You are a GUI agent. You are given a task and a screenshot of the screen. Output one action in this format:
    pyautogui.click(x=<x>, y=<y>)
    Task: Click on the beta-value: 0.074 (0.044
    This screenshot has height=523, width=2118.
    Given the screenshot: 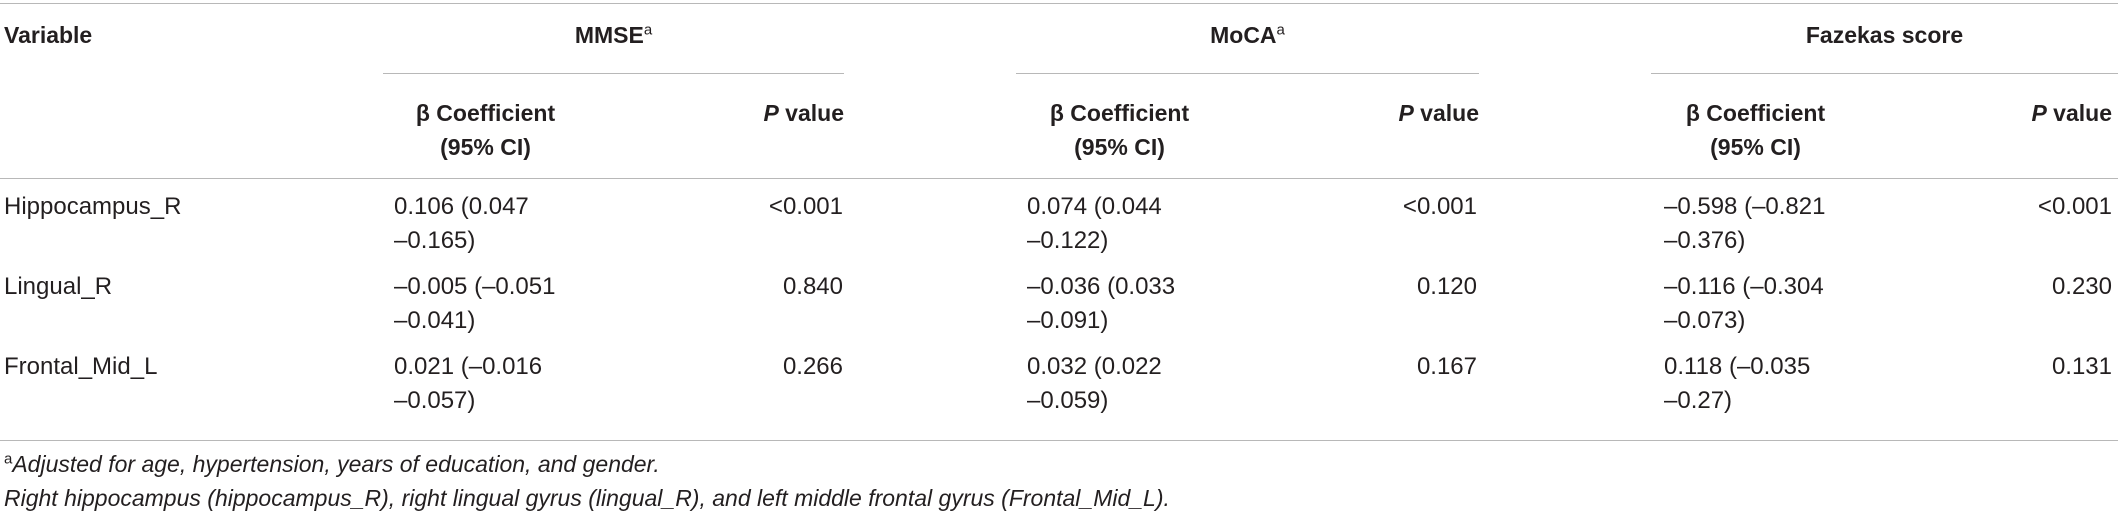 What is the action you would take?
    pyautogui.click(x=1094, y=206)
    